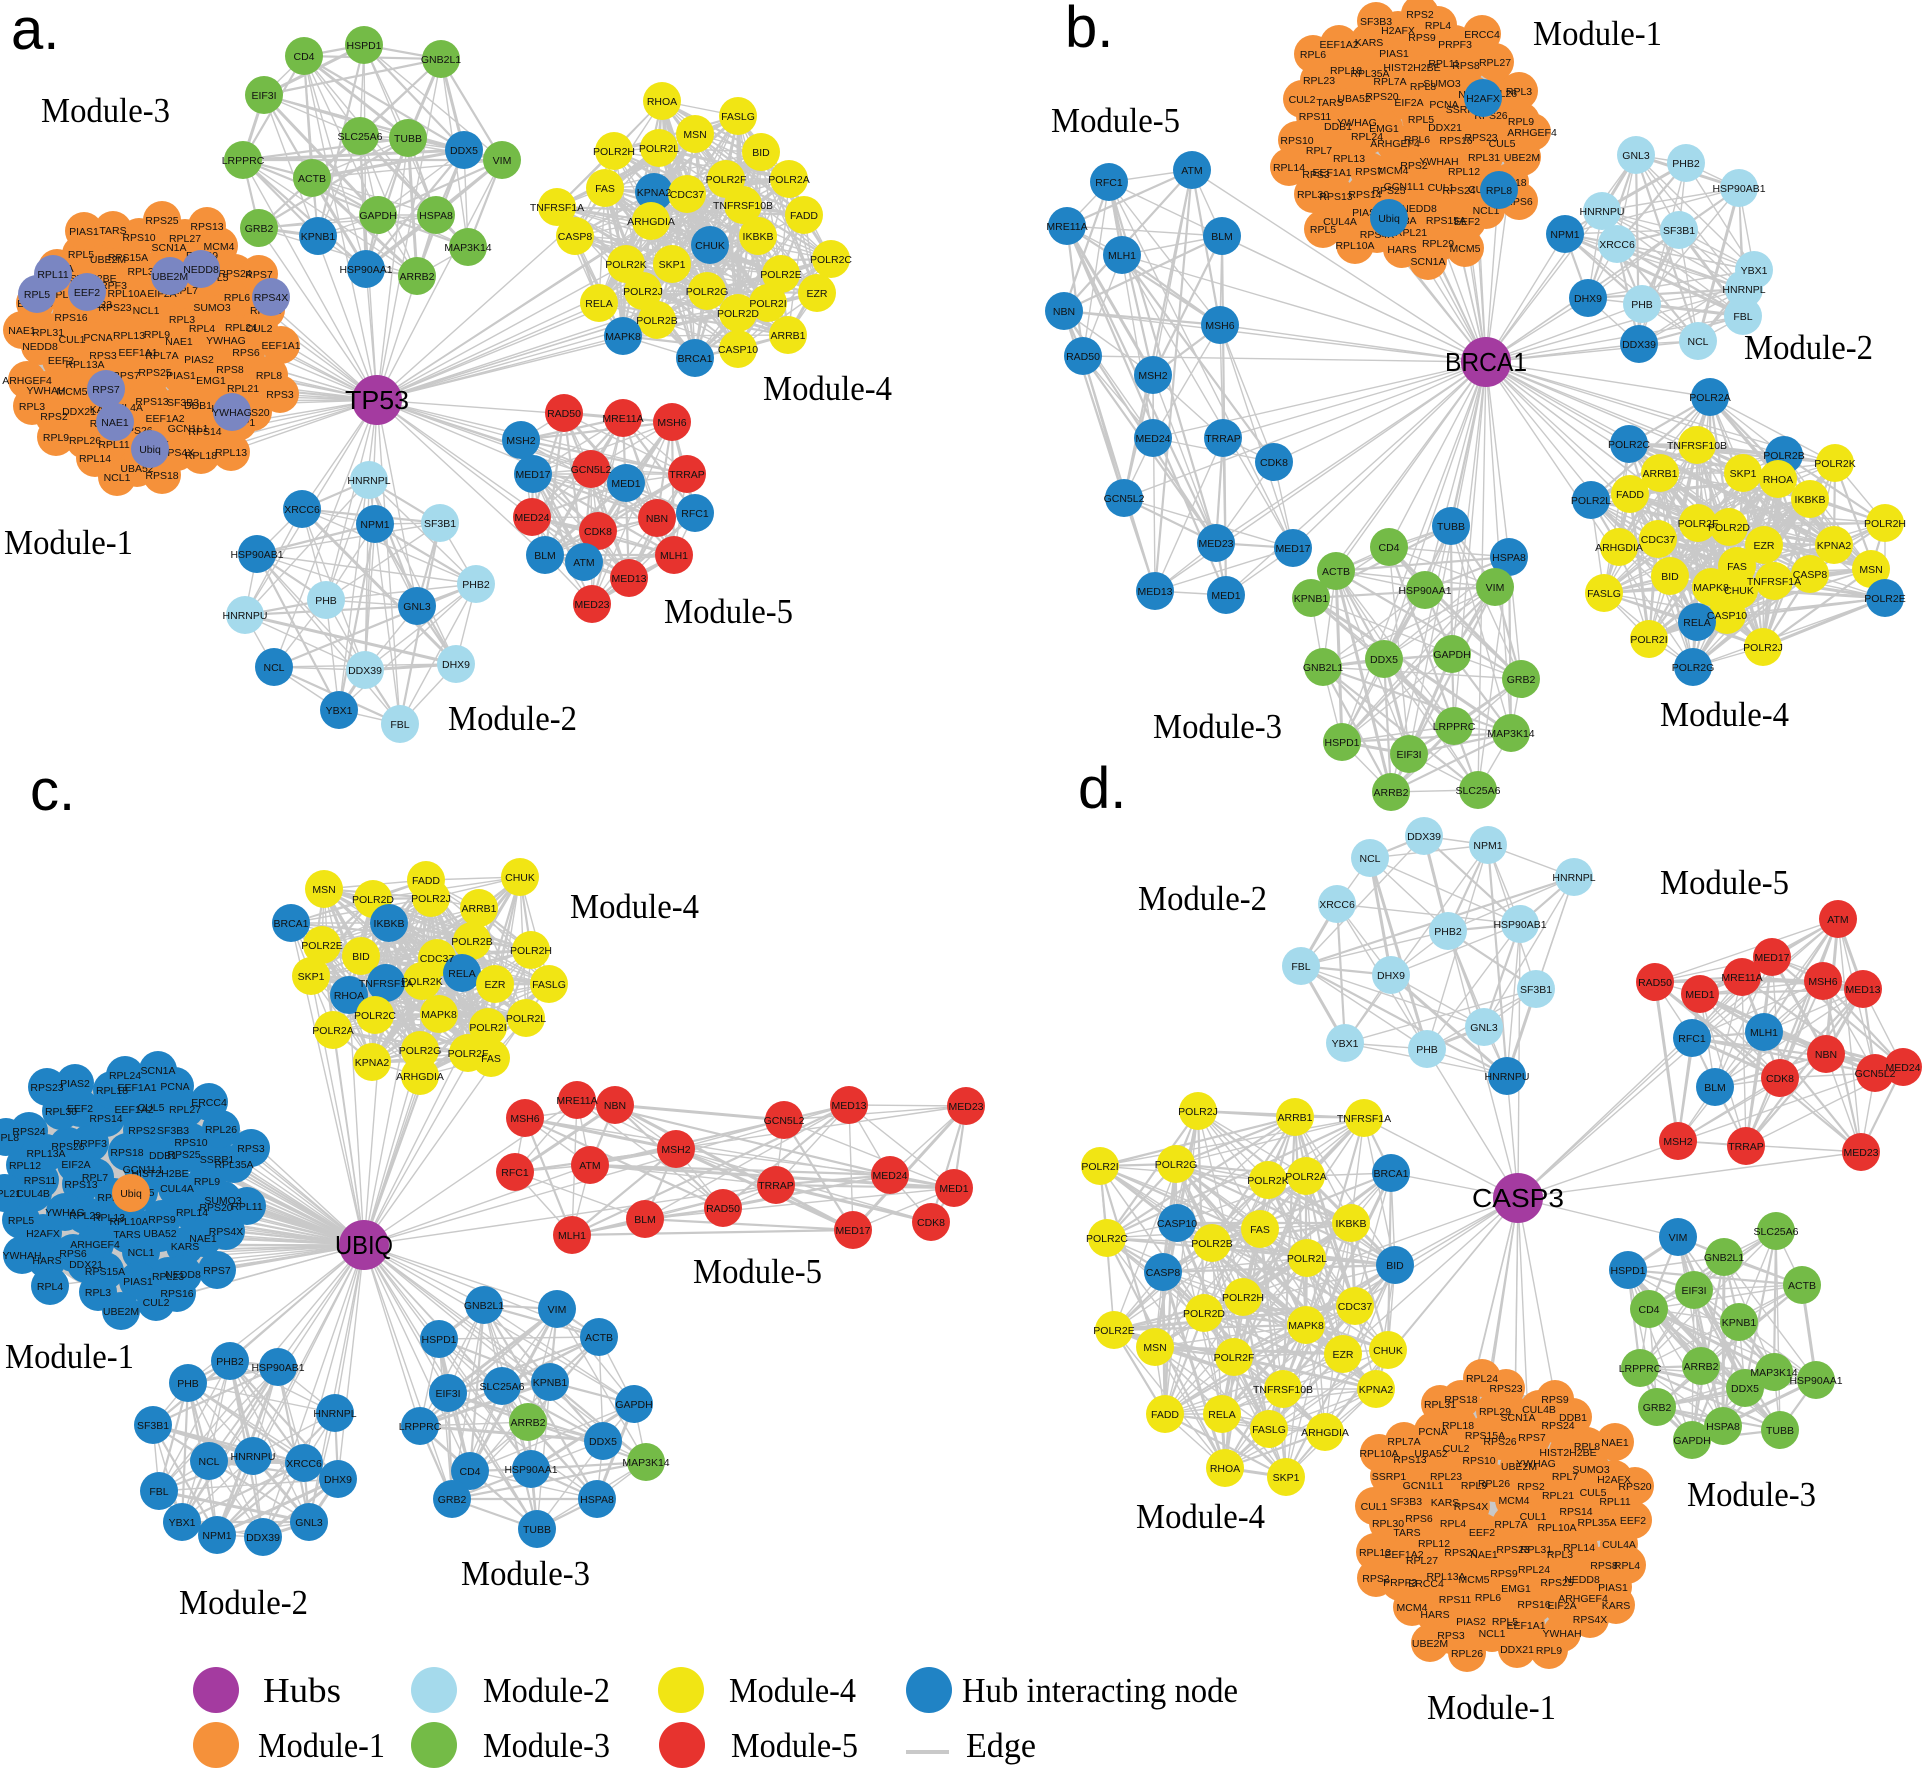 Image resolution: width=1923 pixels, height=1780 pixels. Describe the element at coordinates (1466, 66) in the screenshot. I see `svg-text: RPS8` at that location.